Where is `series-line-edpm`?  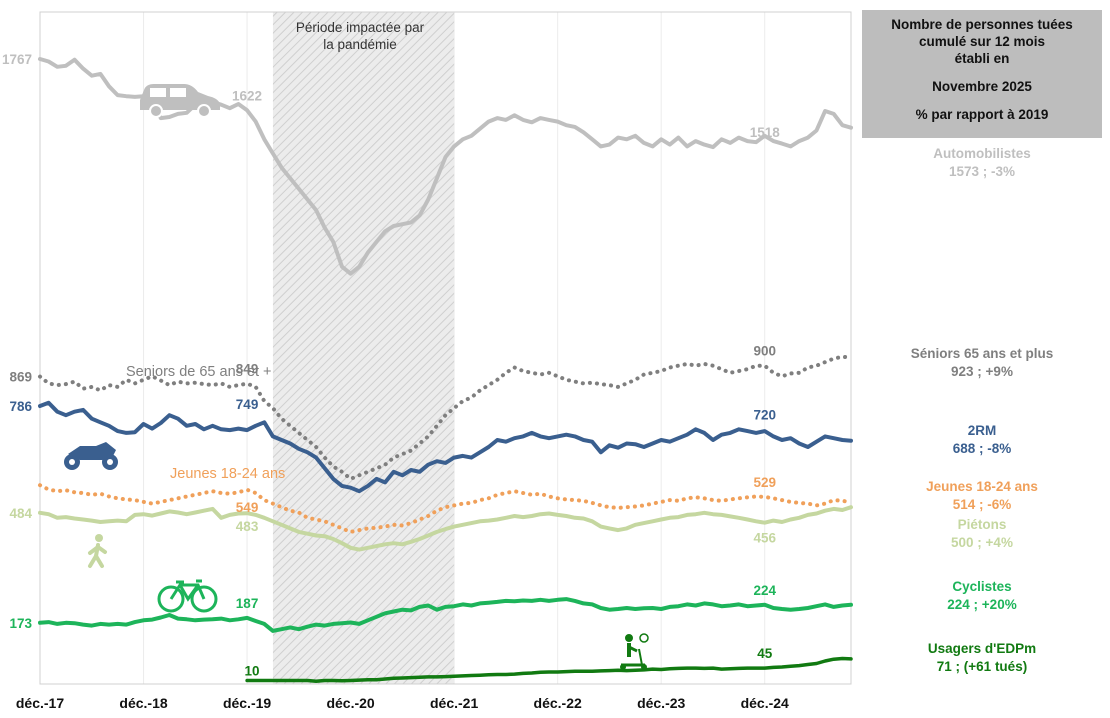 series-line-edpm is located at coordinates (549, 669).